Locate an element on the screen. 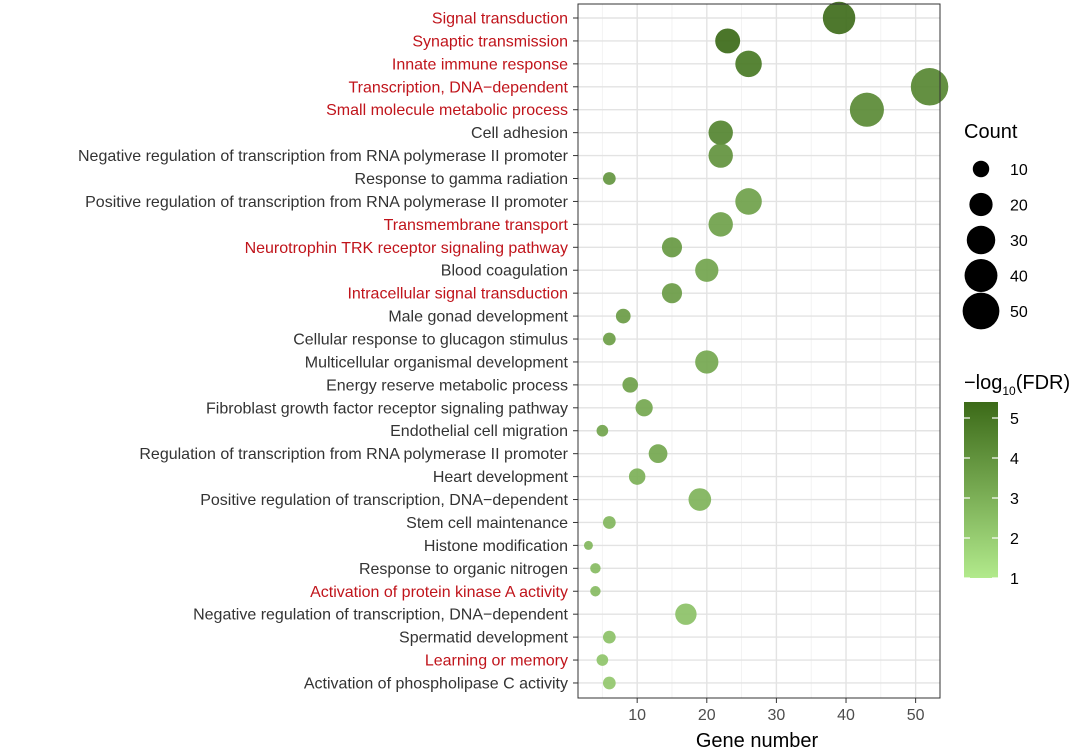 Image resolution: width=1084 pixels, height=751 pixels. category-label: Learning or memory is located at coordinates (496, 661).